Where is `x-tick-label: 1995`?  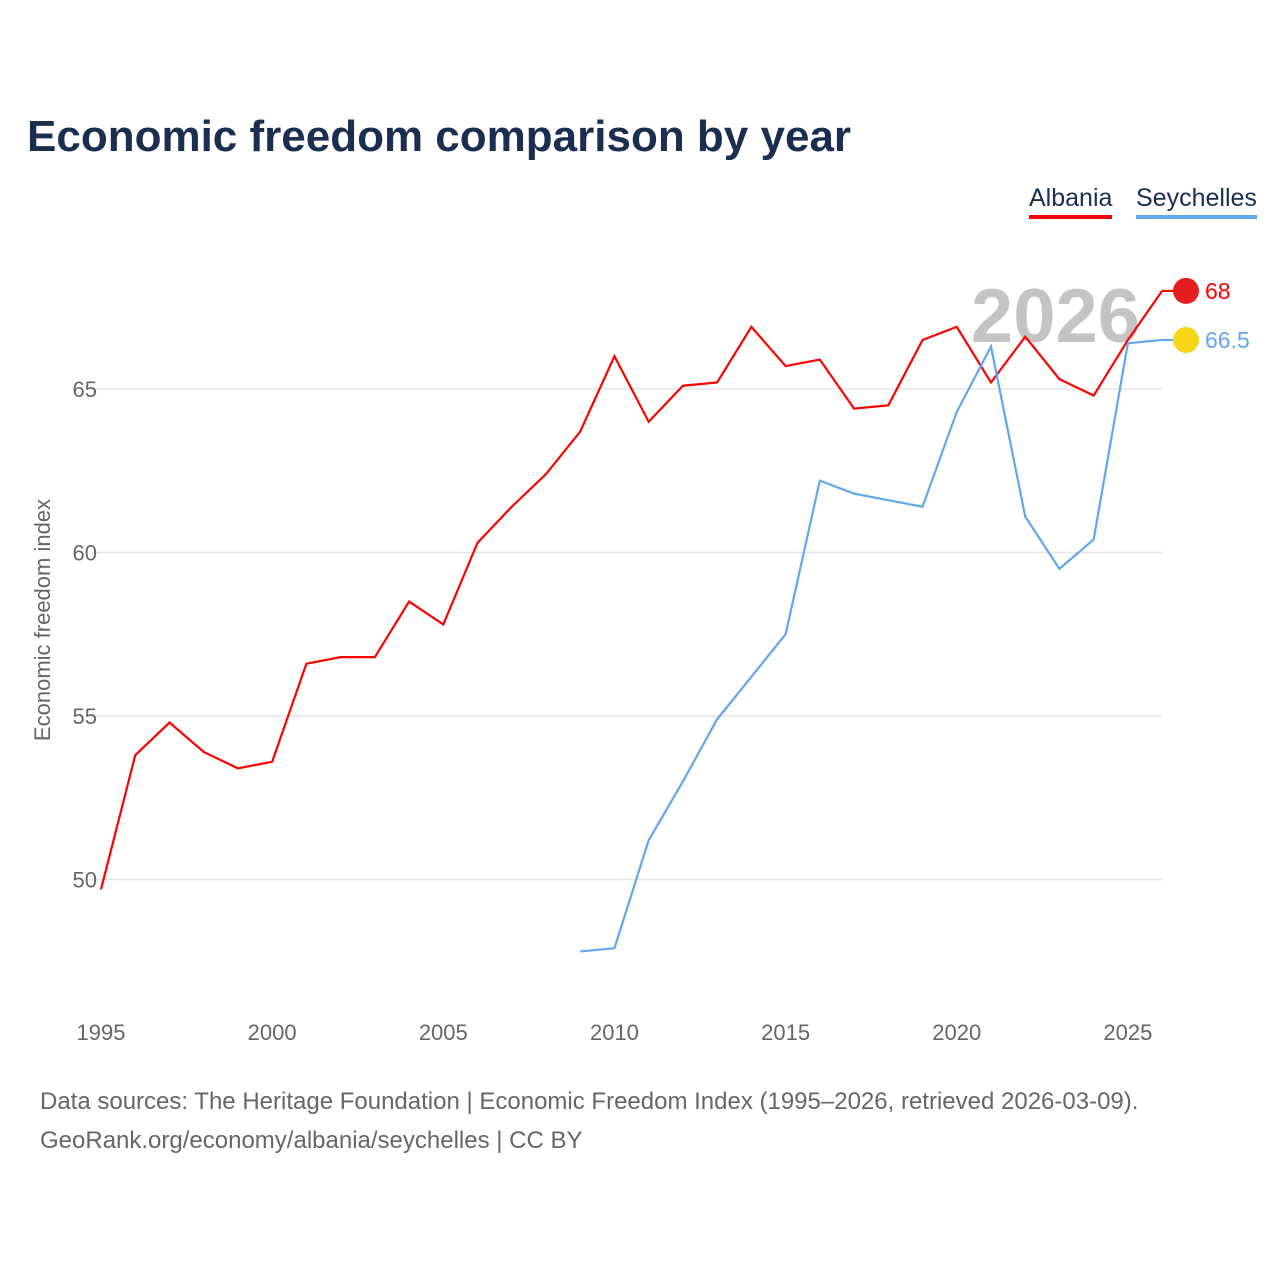 x-tick-label: 1995 is located at coordinates (101, 1032).